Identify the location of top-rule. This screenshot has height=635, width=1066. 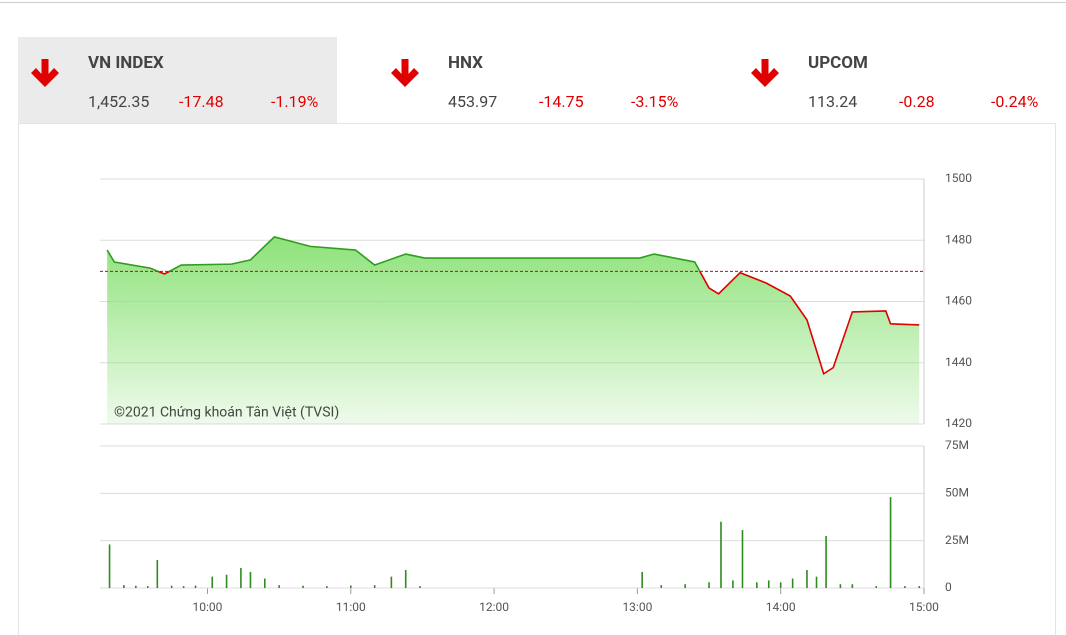
(533, 2).